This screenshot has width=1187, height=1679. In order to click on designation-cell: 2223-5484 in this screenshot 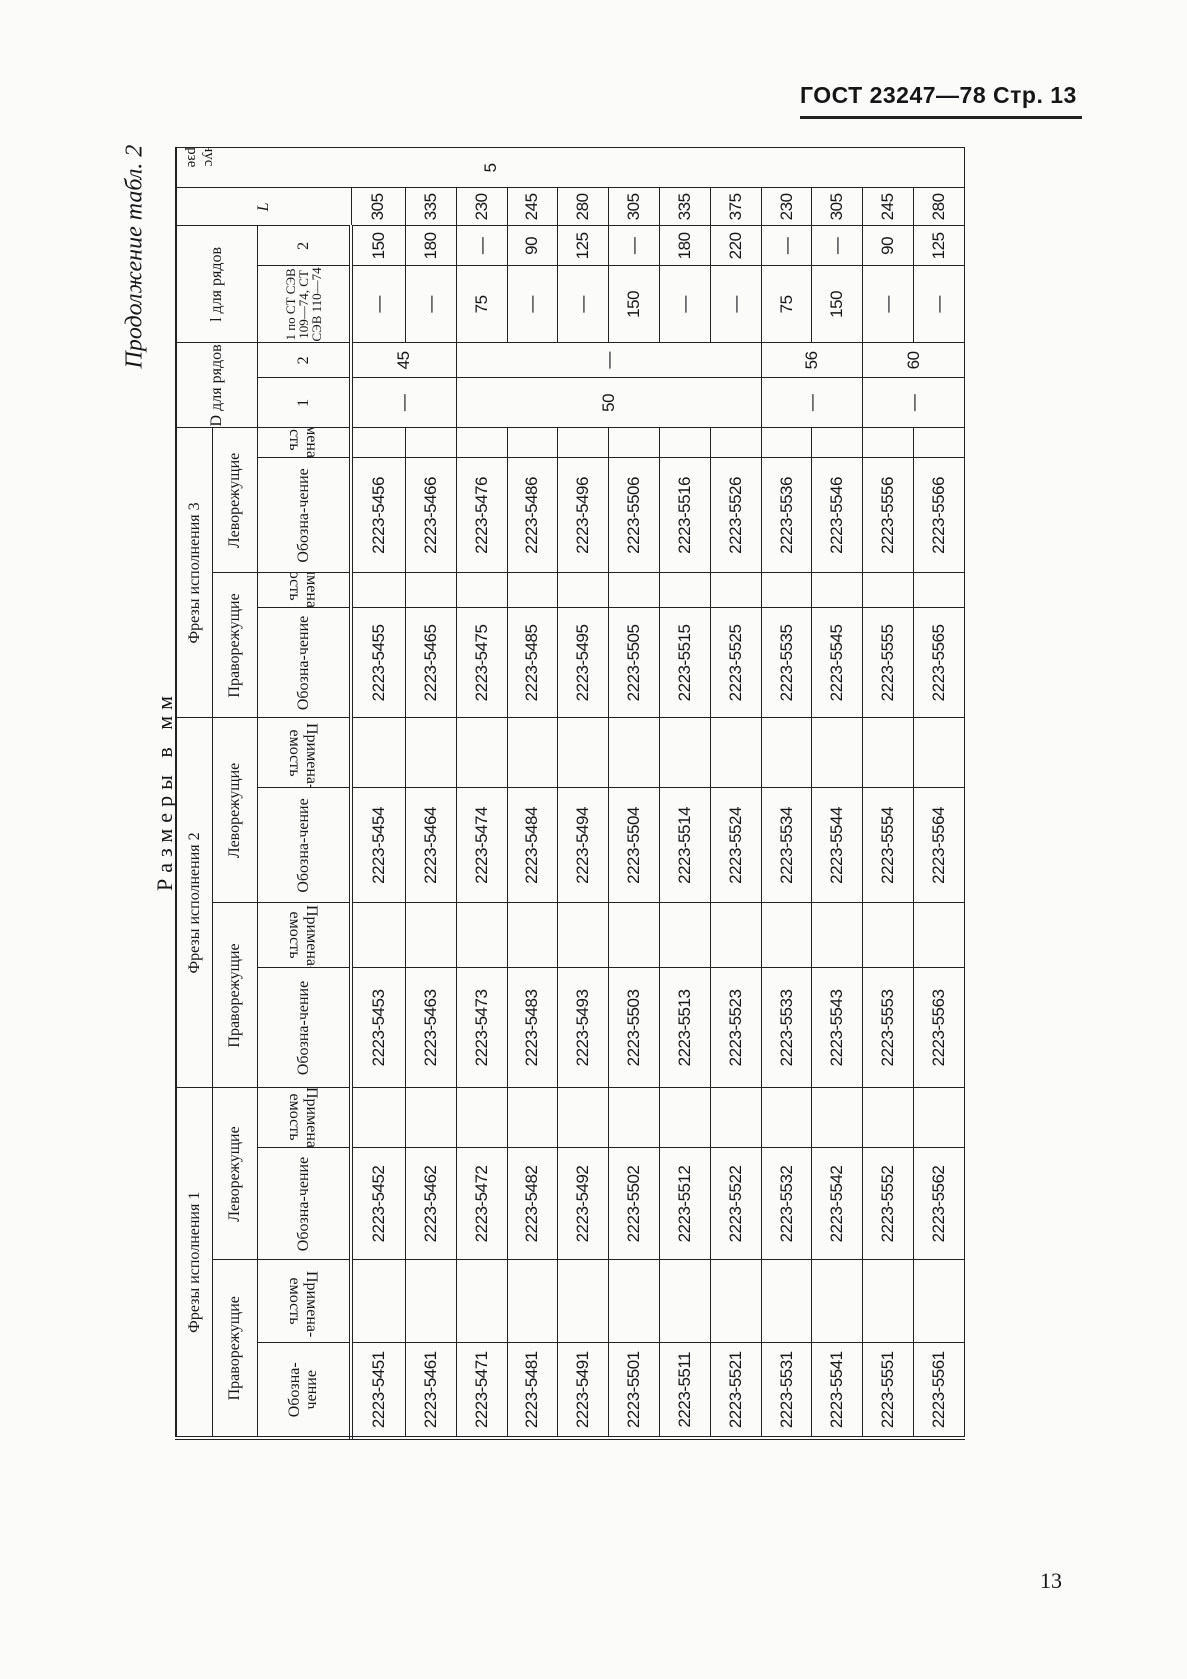, I will do `click(532, 845)`.